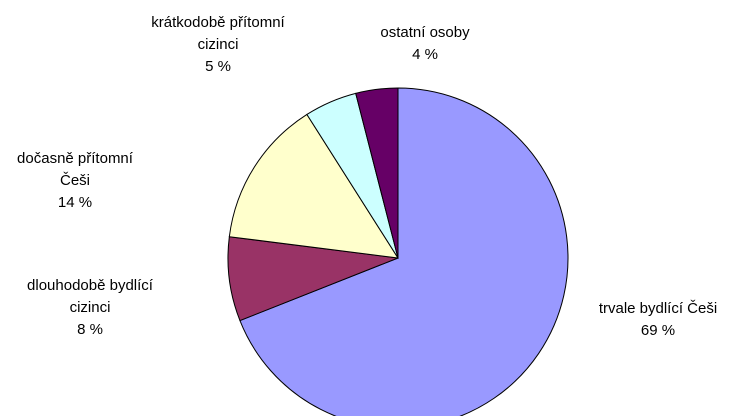  Describe the element at coordinates (75, 202) in the screenshot. I see `value-label: 14 %` at that location.